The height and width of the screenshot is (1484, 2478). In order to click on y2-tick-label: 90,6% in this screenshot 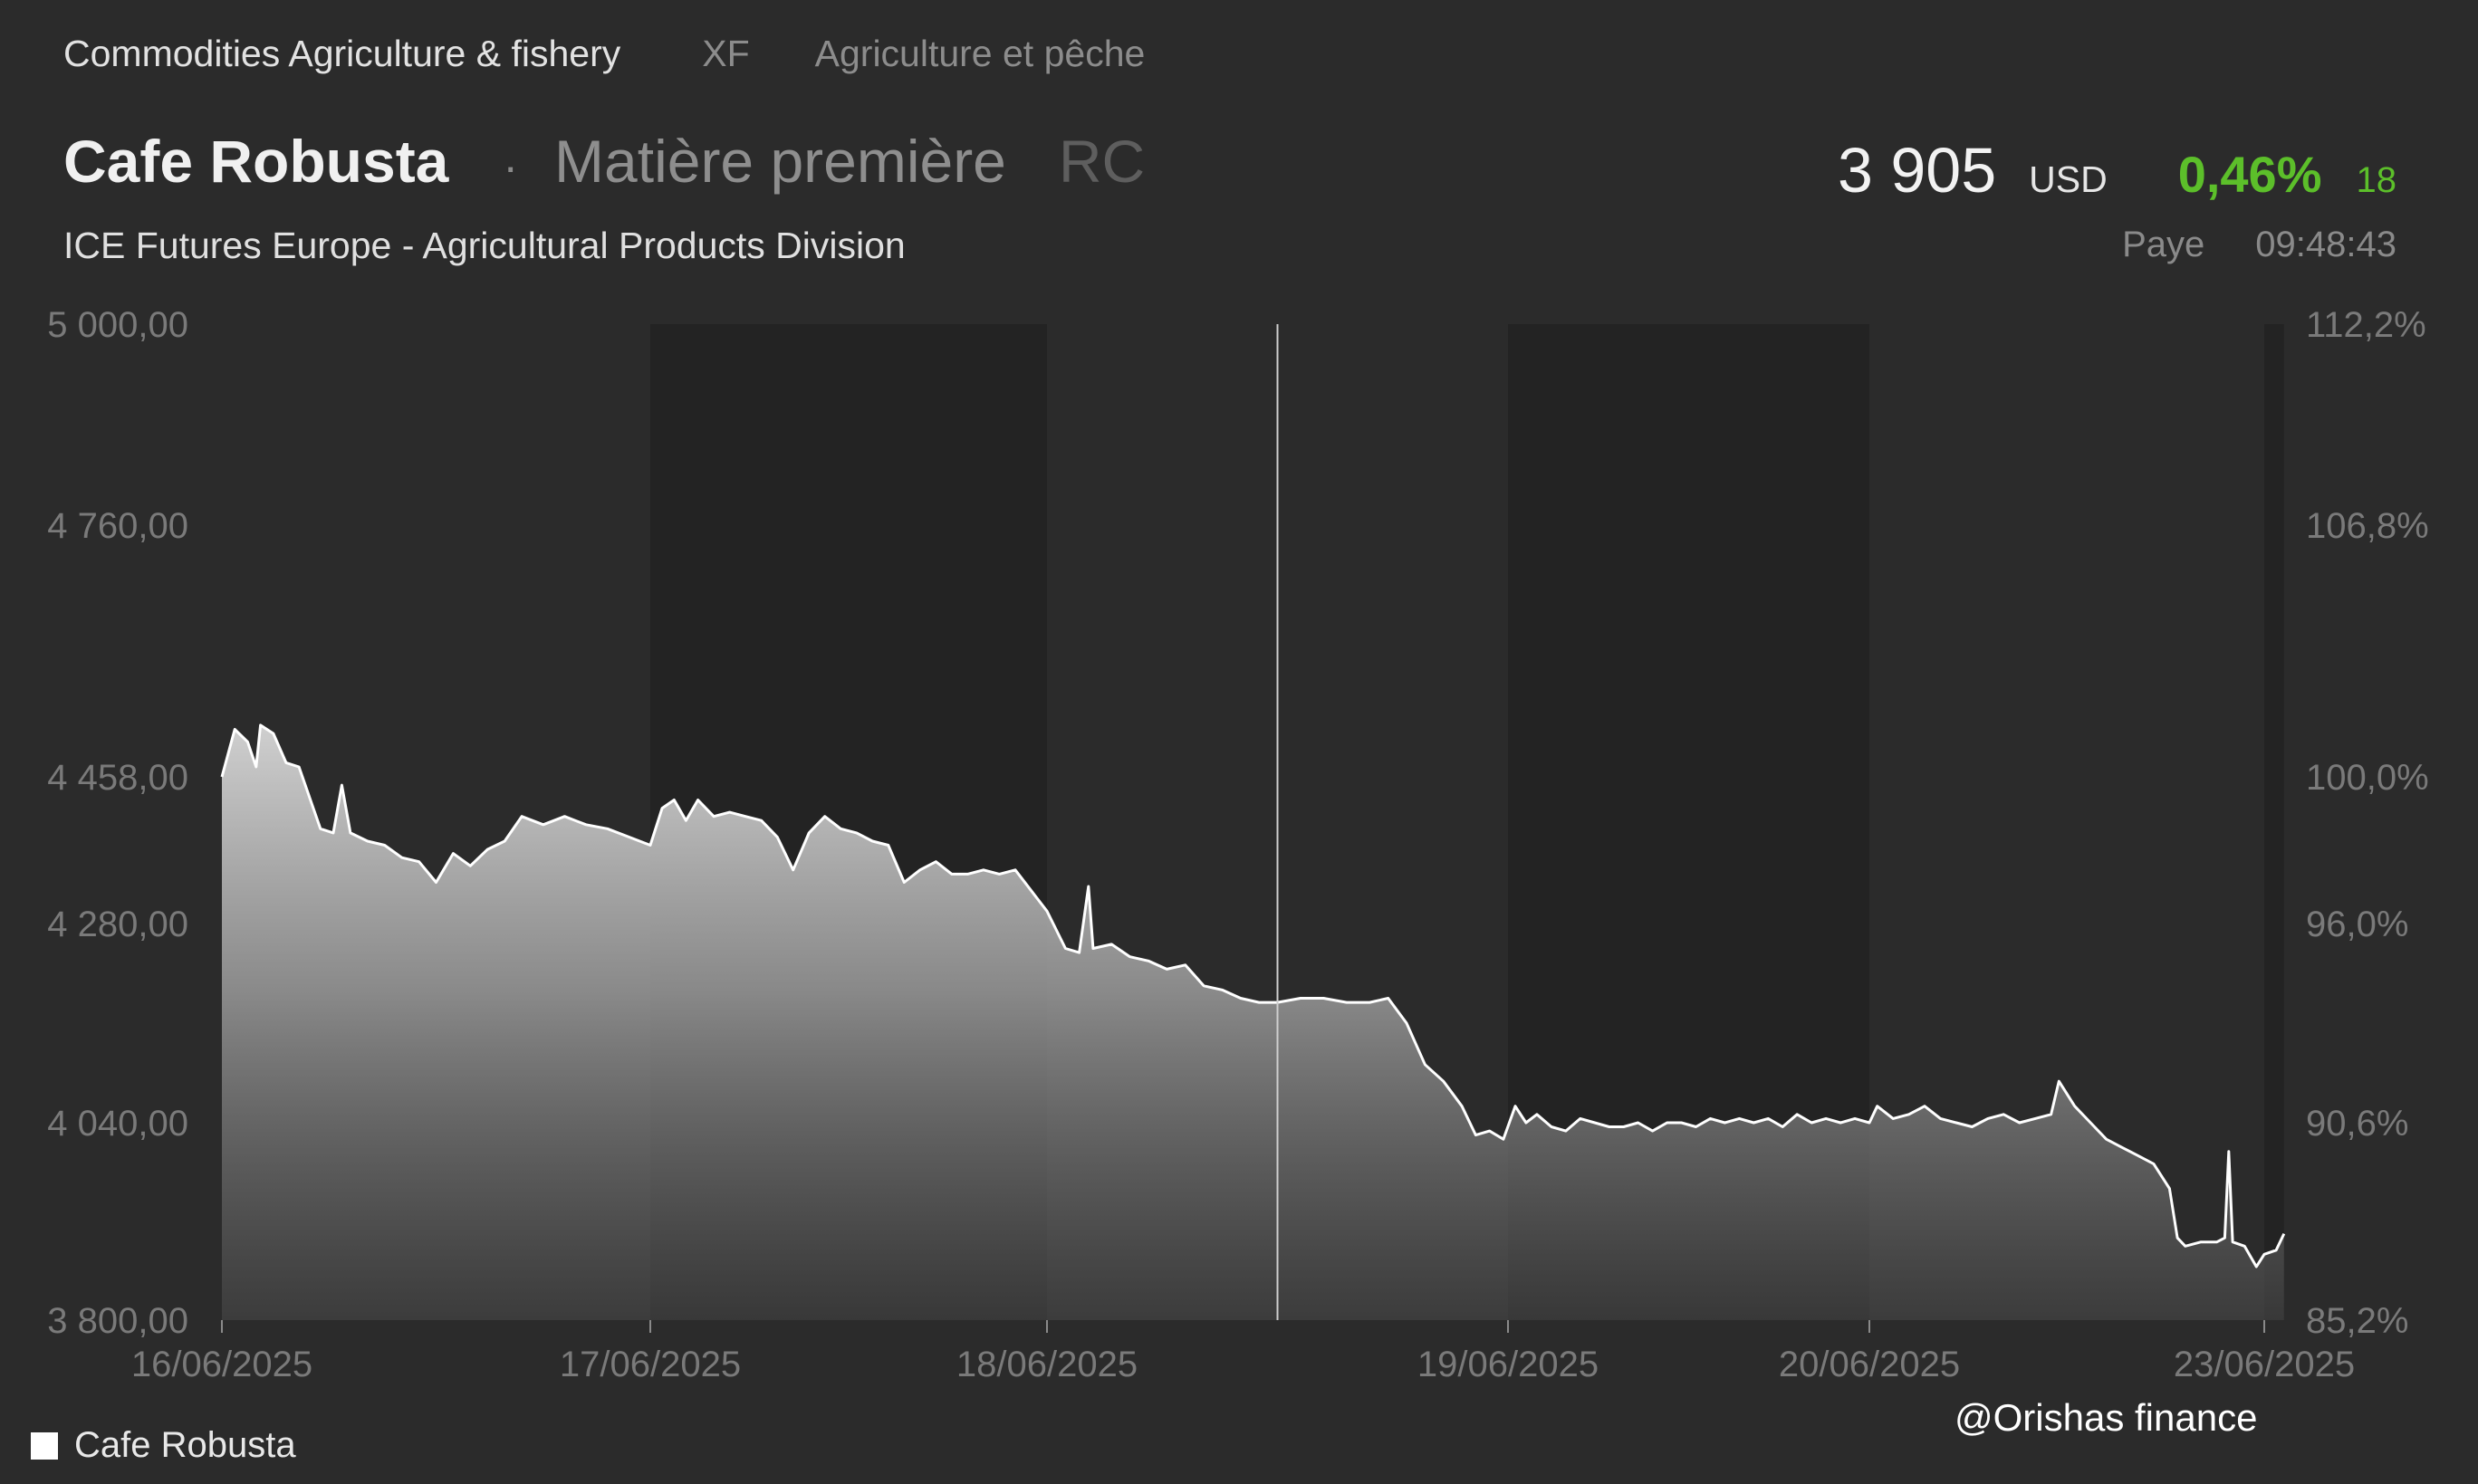, I will do `click(2357, 1124)`.